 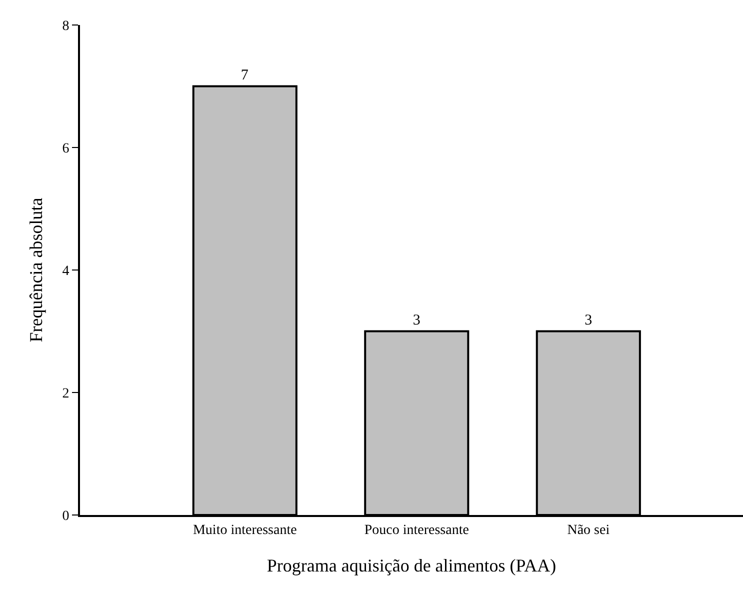 I want to click on y-tick-label: 8, so click(x=66, y=26).